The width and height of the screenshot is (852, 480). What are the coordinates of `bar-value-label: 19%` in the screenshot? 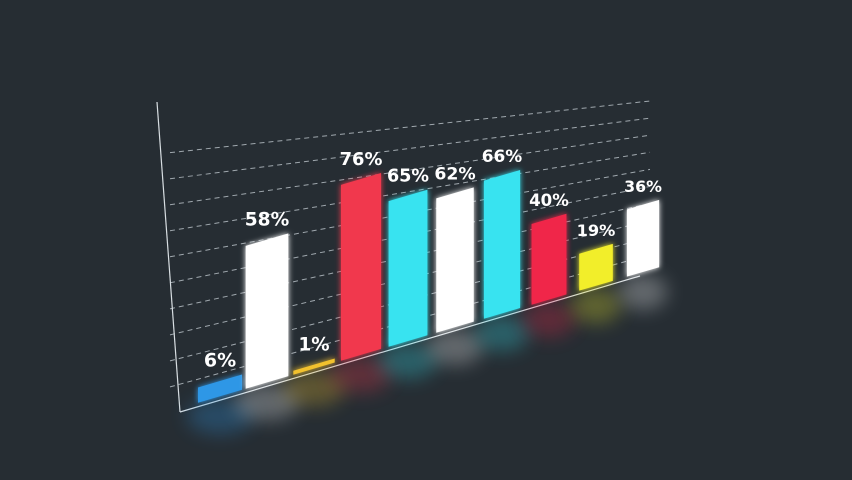 It's located at (596, 230).